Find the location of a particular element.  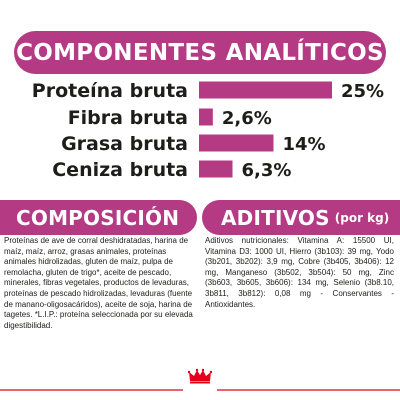

additives-header: ADITIVOS (por kg) is located at coordinates (301, 217).